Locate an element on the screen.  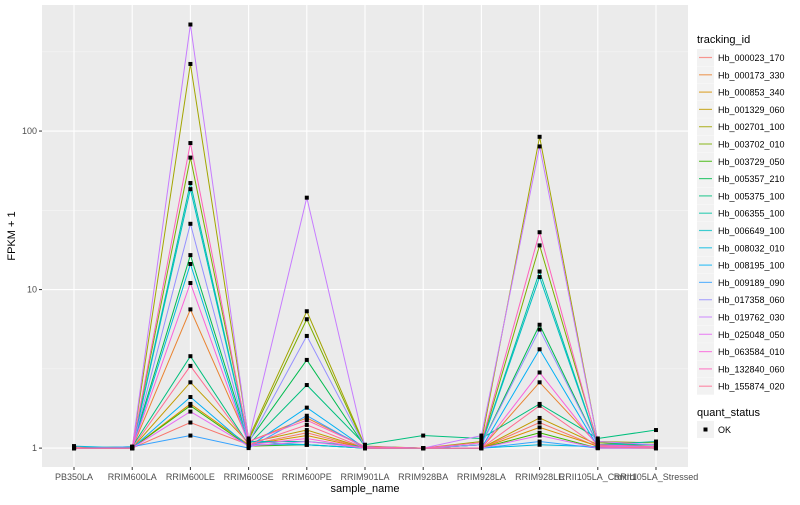
legend-label: Hb_008032_010 is located at coordinates (751, 248).